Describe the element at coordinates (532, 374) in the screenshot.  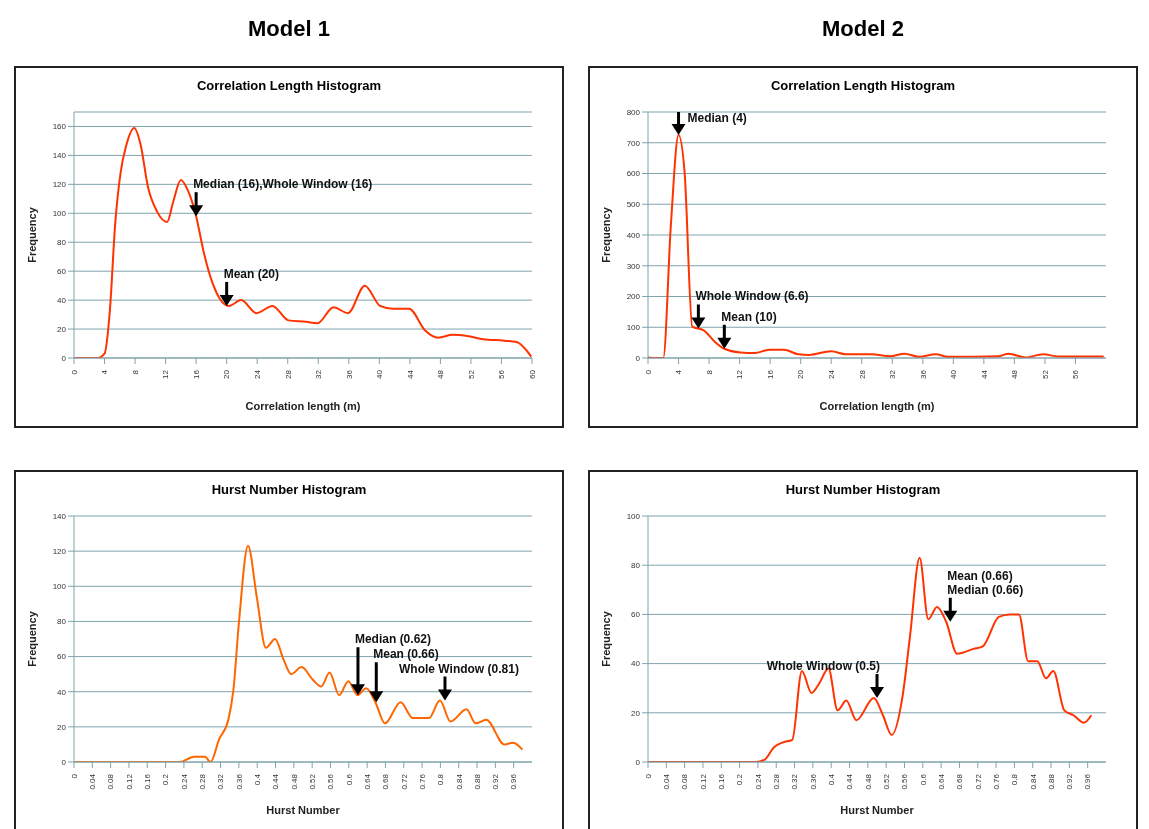
I see `x-tick-label: 60` at that location.